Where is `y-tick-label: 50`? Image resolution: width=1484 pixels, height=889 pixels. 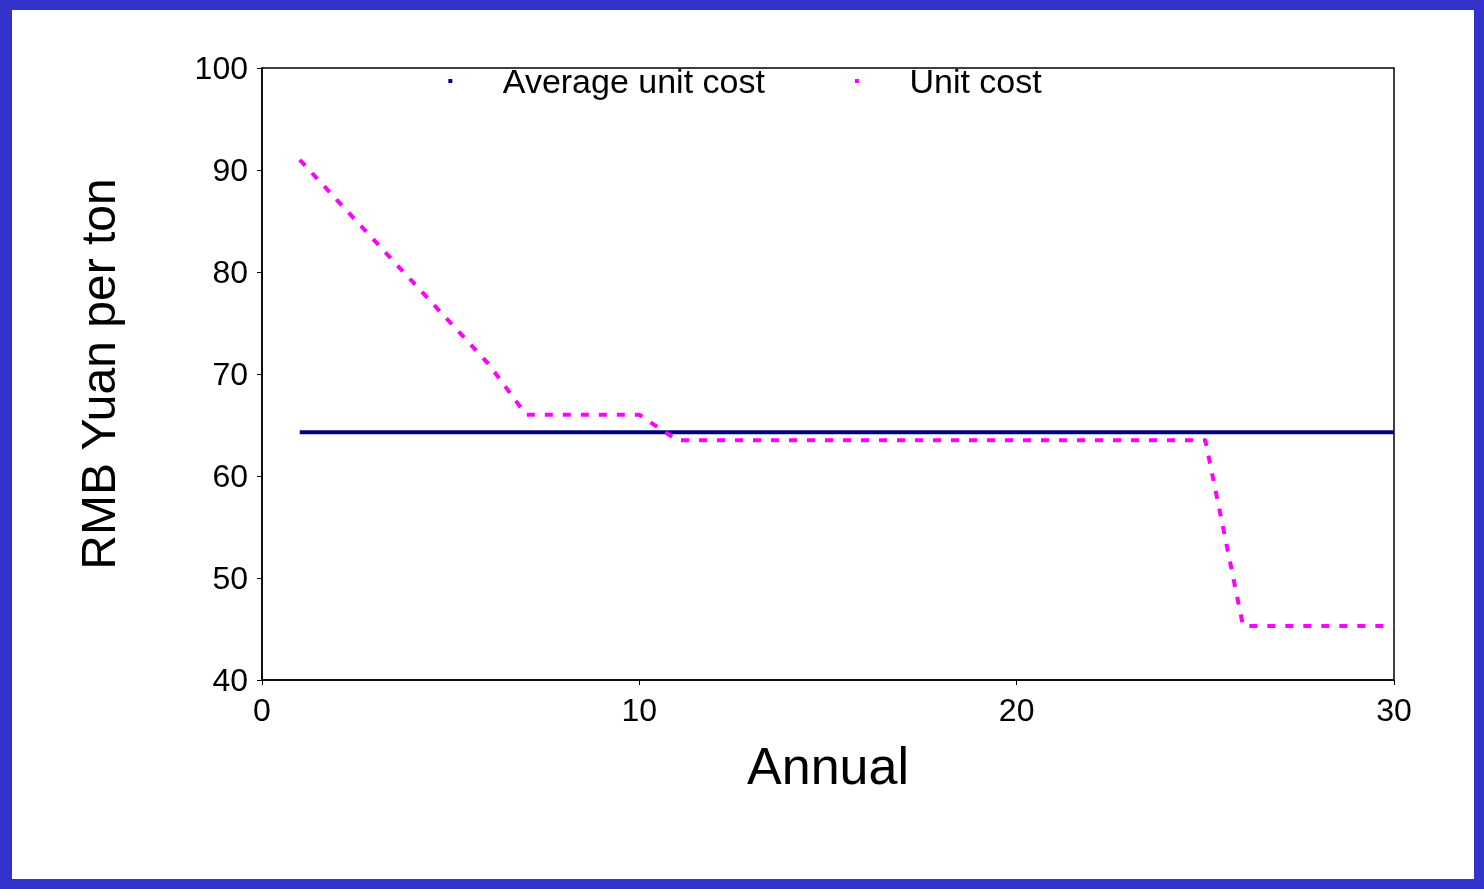 y-tick-label: 50 is located at coordinates (230, 578).